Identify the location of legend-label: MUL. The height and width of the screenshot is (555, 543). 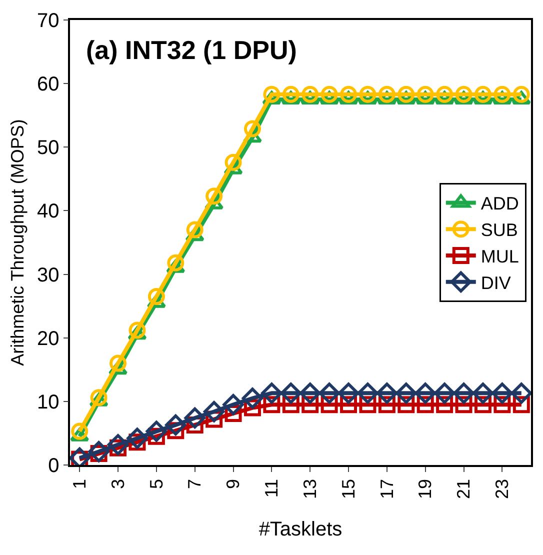
(499, 256).